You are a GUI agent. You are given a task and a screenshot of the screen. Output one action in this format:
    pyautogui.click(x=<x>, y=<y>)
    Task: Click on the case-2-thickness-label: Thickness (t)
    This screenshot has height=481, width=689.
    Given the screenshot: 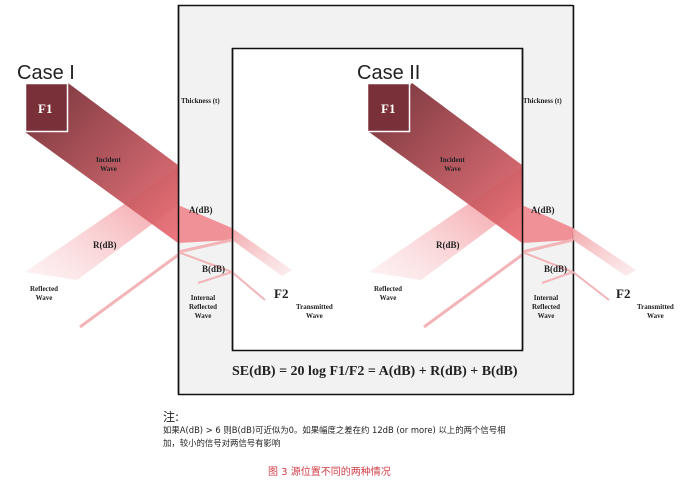 What is the action you would take?
    pyautogui.click(x=542, y=101)
    